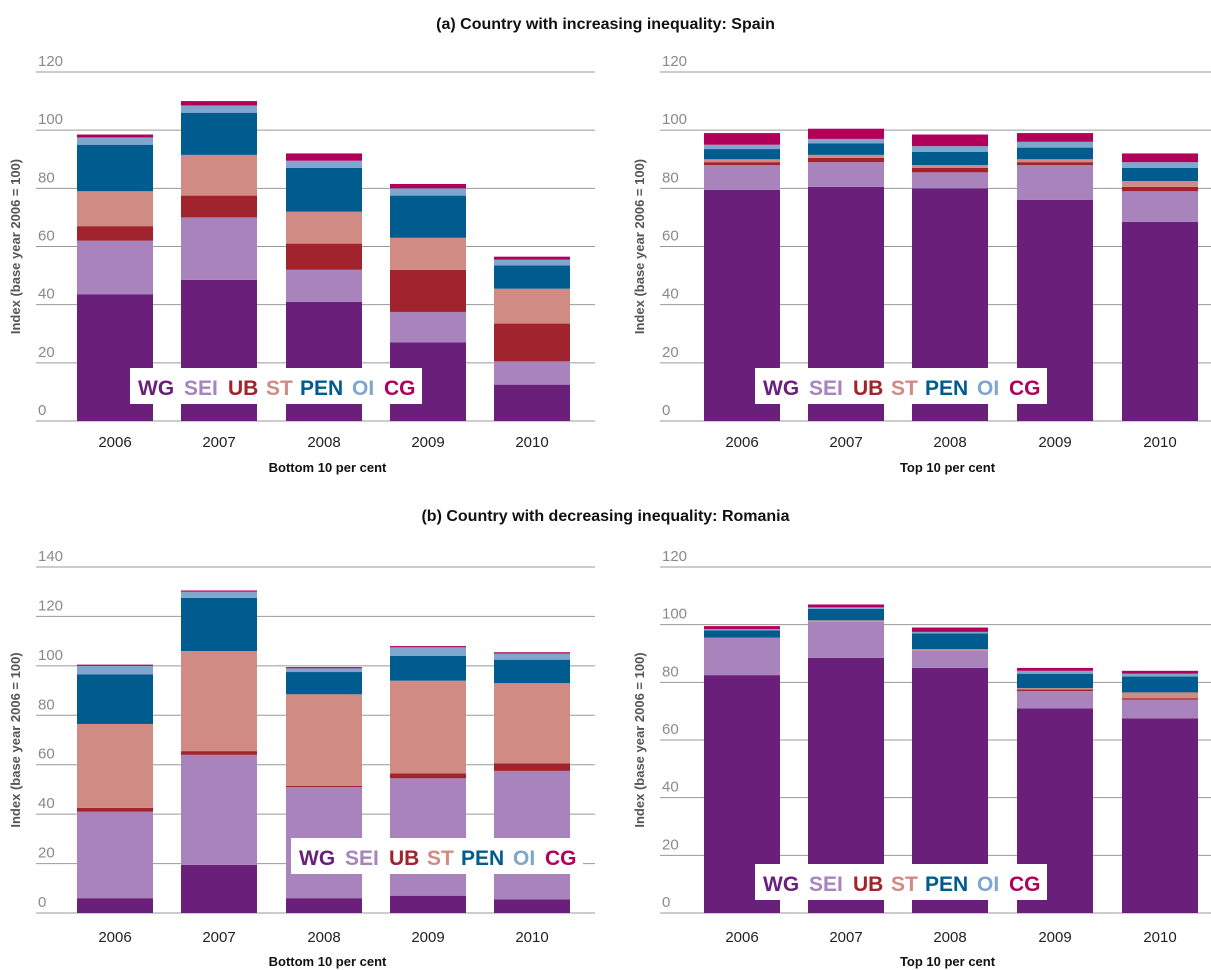 This screenshot has width=1211, height=970. What do you see at coordinates (741, 937) in the screenshot?
I see `x-tick-label: 2006` at bounding box center [741, 937].